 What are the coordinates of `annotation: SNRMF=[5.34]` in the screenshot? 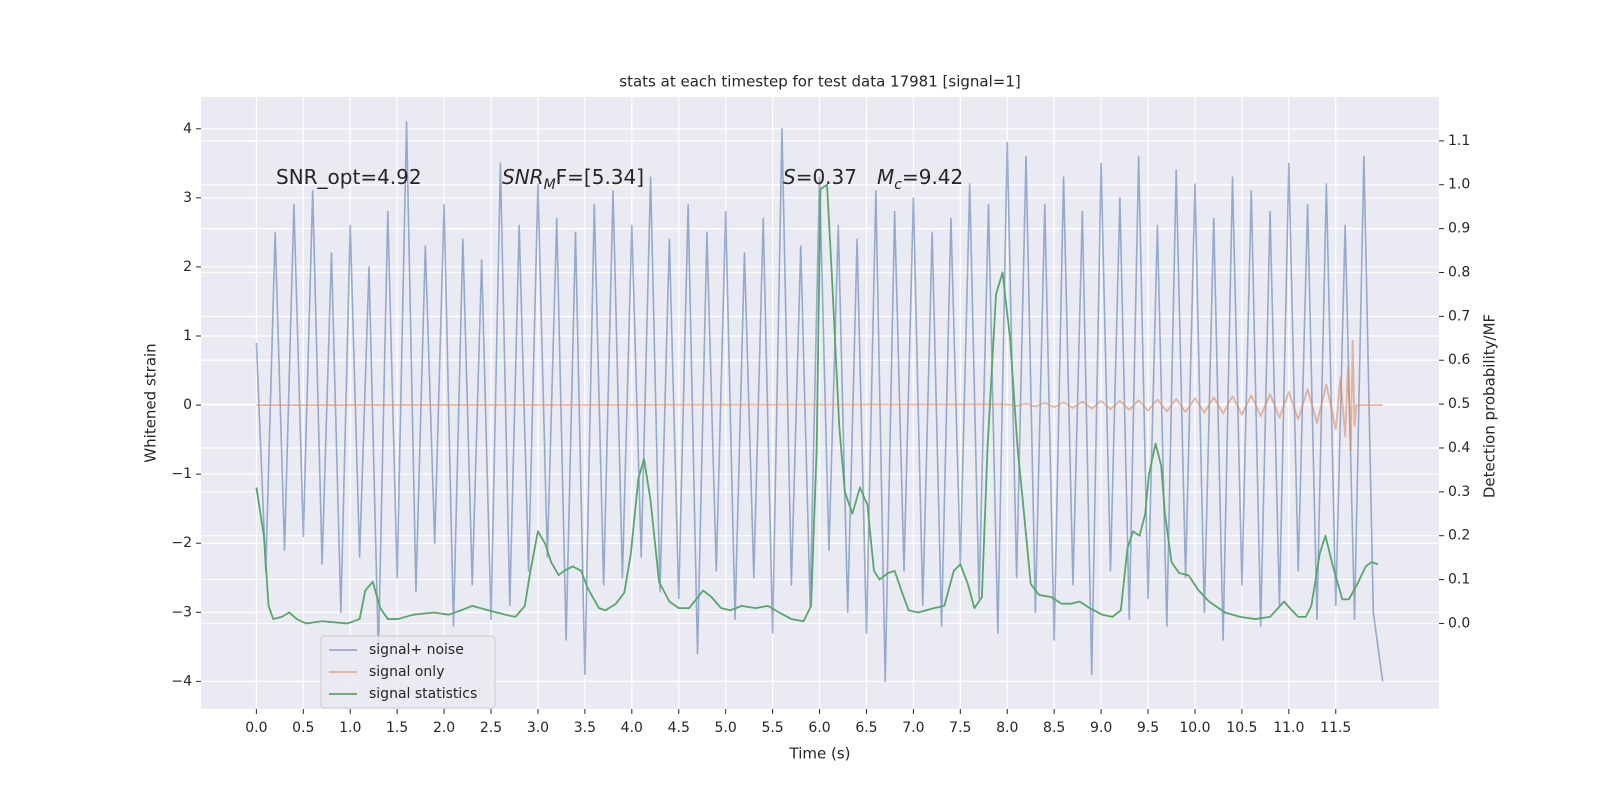 It's located at (573, 179).